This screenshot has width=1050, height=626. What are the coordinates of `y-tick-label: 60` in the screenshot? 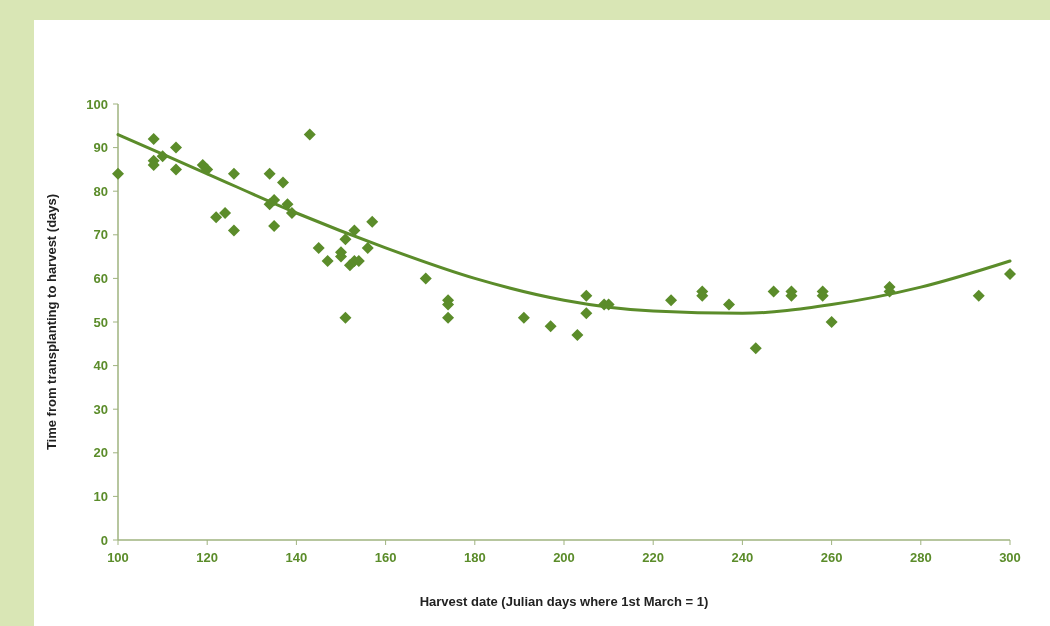 It's located at (100, 278).